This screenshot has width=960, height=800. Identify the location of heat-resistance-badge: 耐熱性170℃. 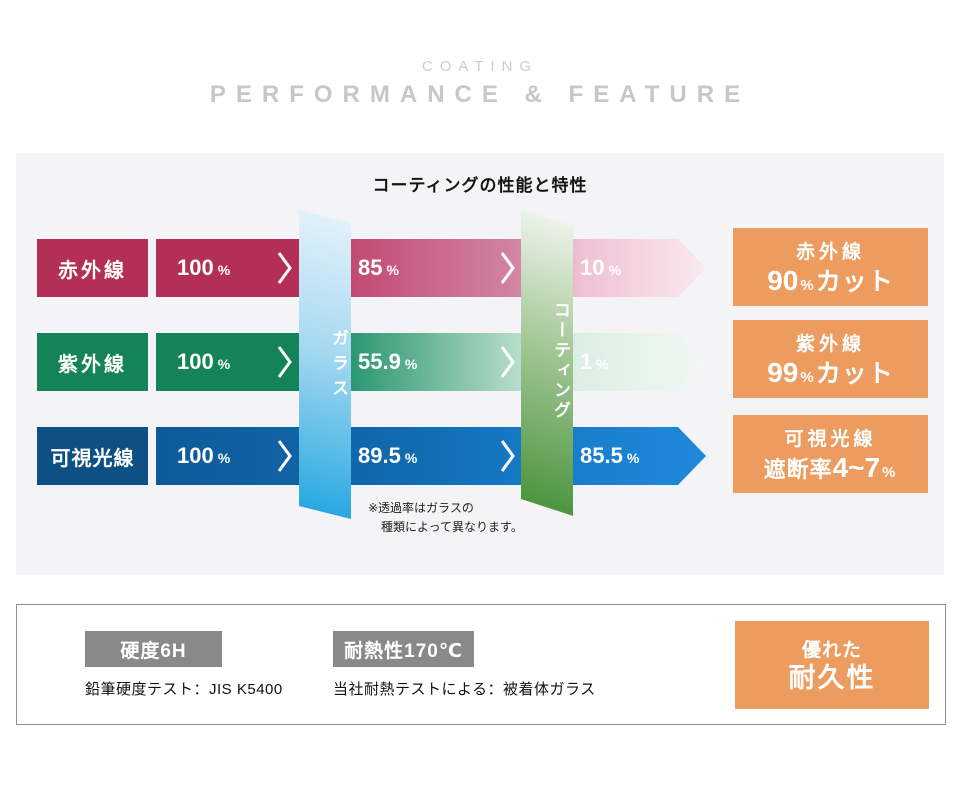
(403, 649).